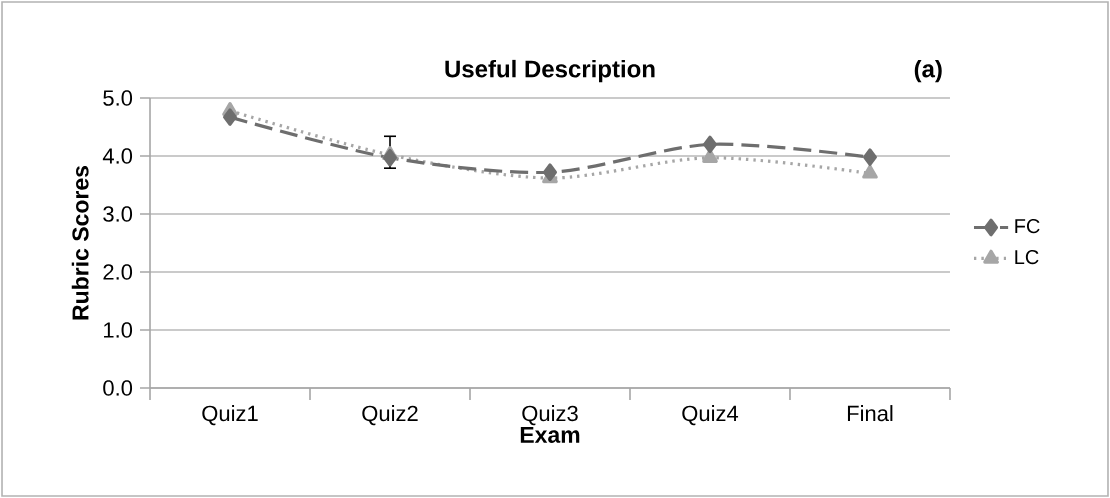 The image size is (1110, 498). Describe the element at coordinates (118, 214) in the screenshot. I see `y-tick-label: 3.0` at that location.